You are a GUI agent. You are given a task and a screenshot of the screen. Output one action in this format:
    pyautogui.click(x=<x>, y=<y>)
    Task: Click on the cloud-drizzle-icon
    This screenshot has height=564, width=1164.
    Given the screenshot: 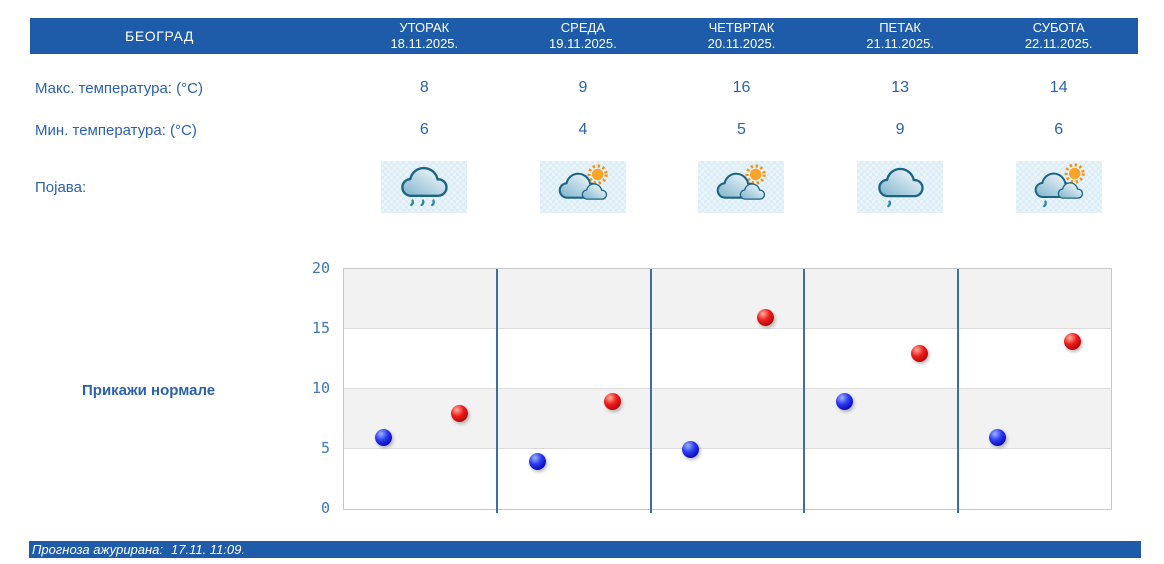 What is the action you would take?
    pyautogui.click(x=900, y=187)
    